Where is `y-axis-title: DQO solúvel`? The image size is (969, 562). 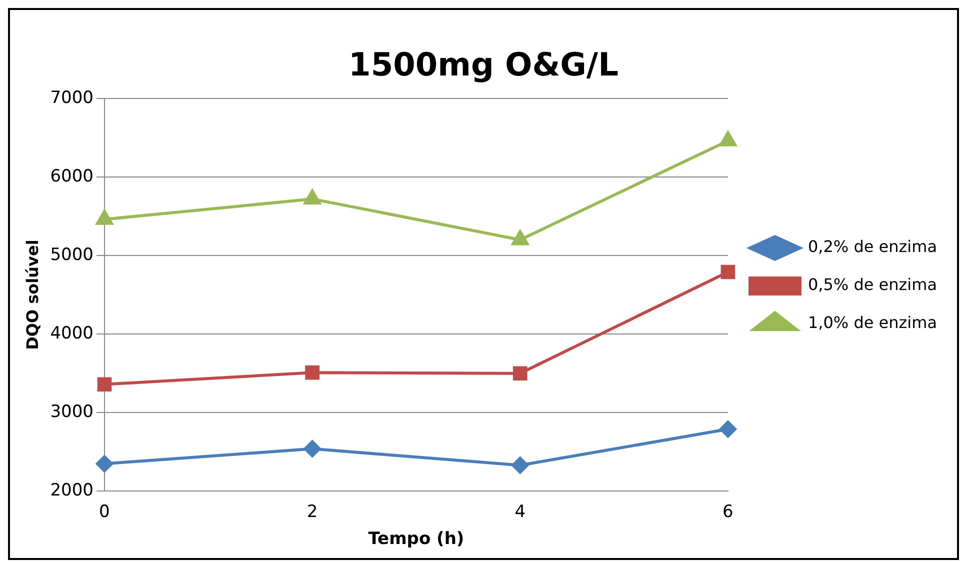
y-axis-title: DQO solúvel is located at coordinates (32, 295).